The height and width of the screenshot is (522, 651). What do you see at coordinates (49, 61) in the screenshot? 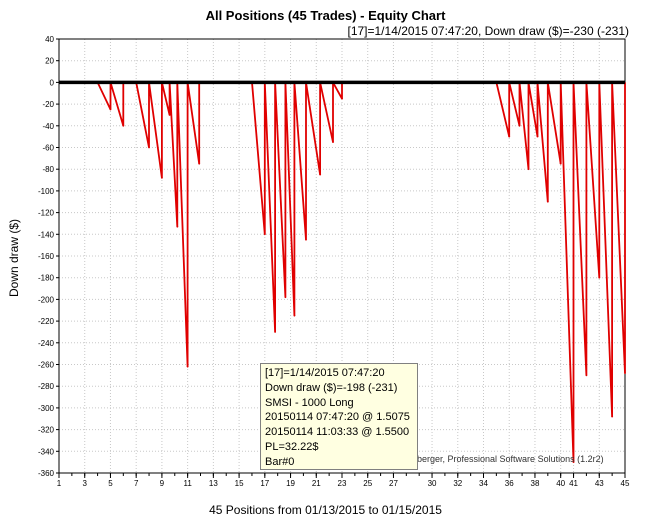
I see `y-tick-label: 20` at bounding box center [49, 61].